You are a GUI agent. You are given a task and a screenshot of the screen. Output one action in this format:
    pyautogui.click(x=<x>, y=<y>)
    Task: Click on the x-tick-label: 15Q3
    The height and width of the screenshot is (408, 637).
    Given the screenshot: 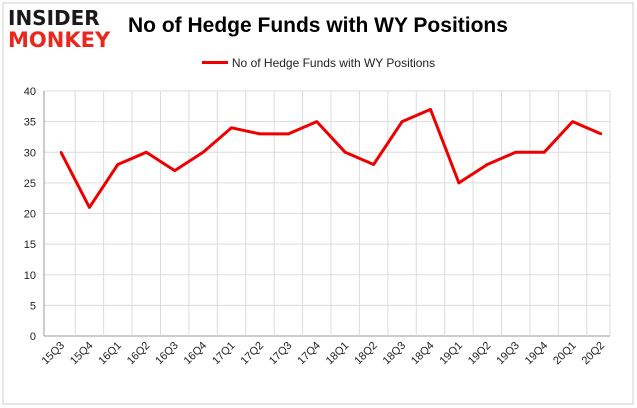 What is the action you would take?
    pyautogui.click(x=54, y=354)
    